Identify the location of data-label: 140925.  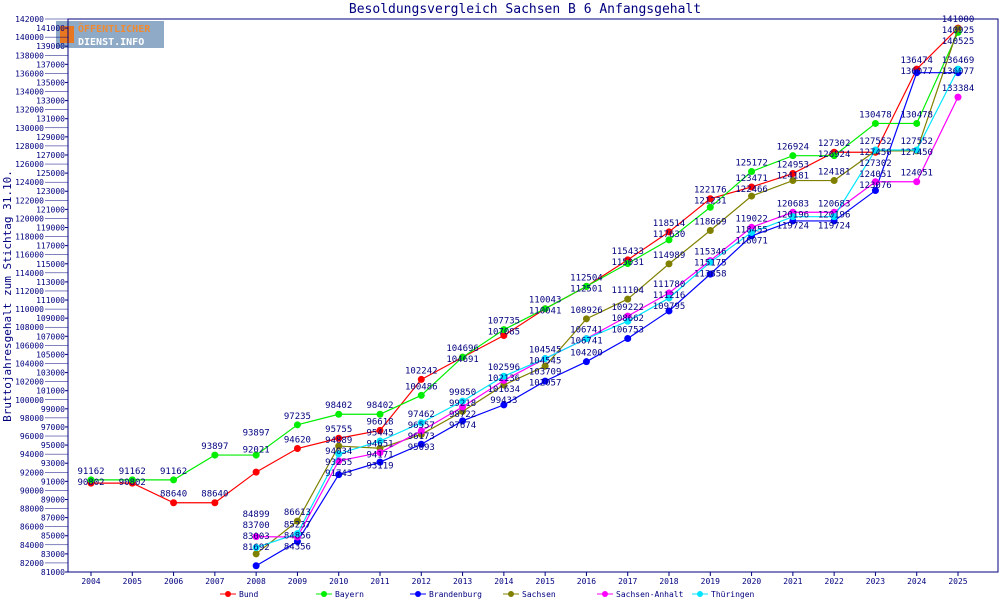
(958, 31).